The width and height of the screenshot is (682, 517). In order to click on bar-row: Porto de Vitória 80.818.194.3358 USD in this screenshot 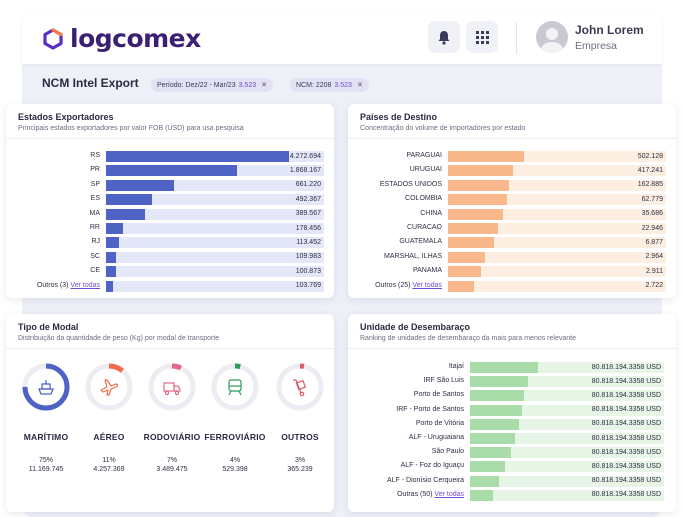, I will do `click(512, 424)`.